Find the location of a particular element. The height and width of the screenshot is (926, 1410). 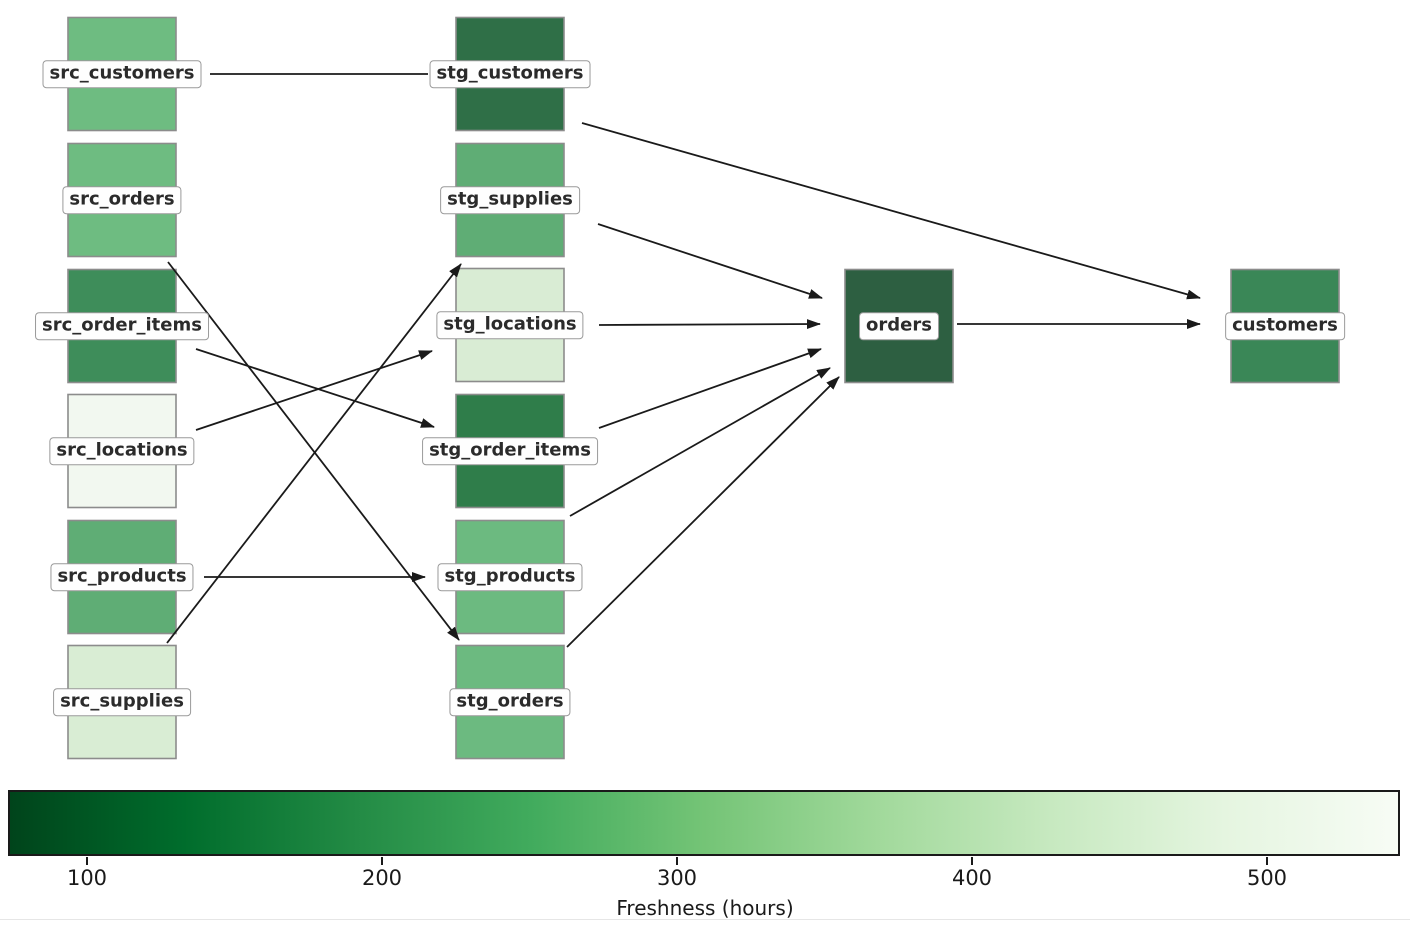

node-rect-stg_order_items is located at coordinates (510, 451).